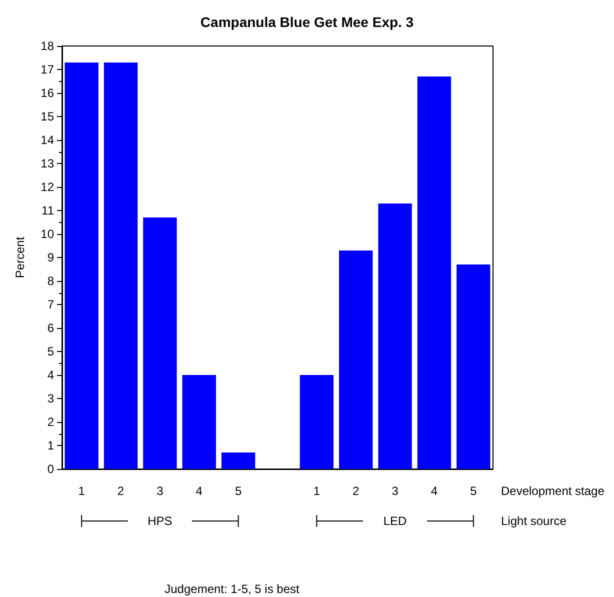 Image resolution: width=614 pixels, height=597 pixels. What do you see at coordinates (534, 521) in the screenshot?
I see `text: Light source` at bounding box center [534, 521].